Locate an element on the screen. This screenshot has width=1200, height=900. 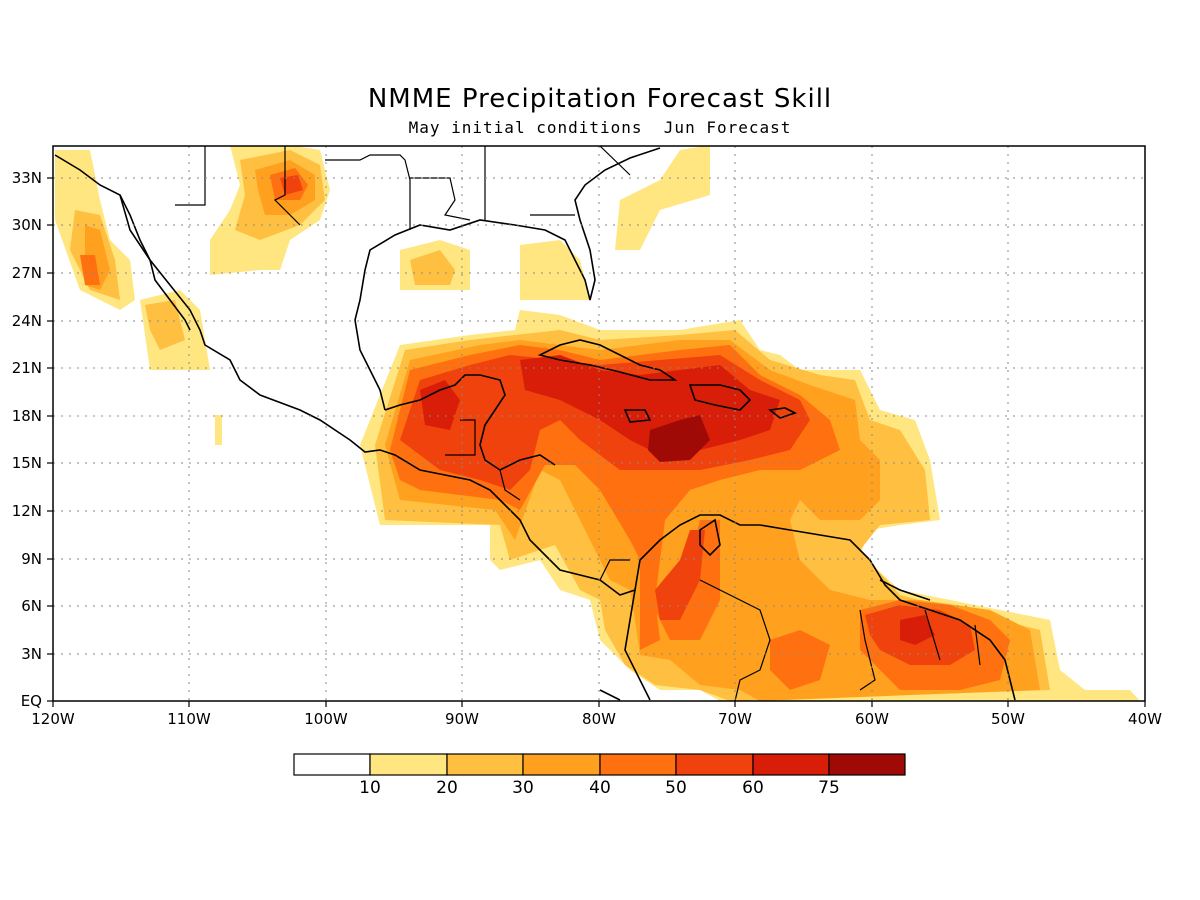
lat-tick-label: 18N is located at coordinates (27, 416).